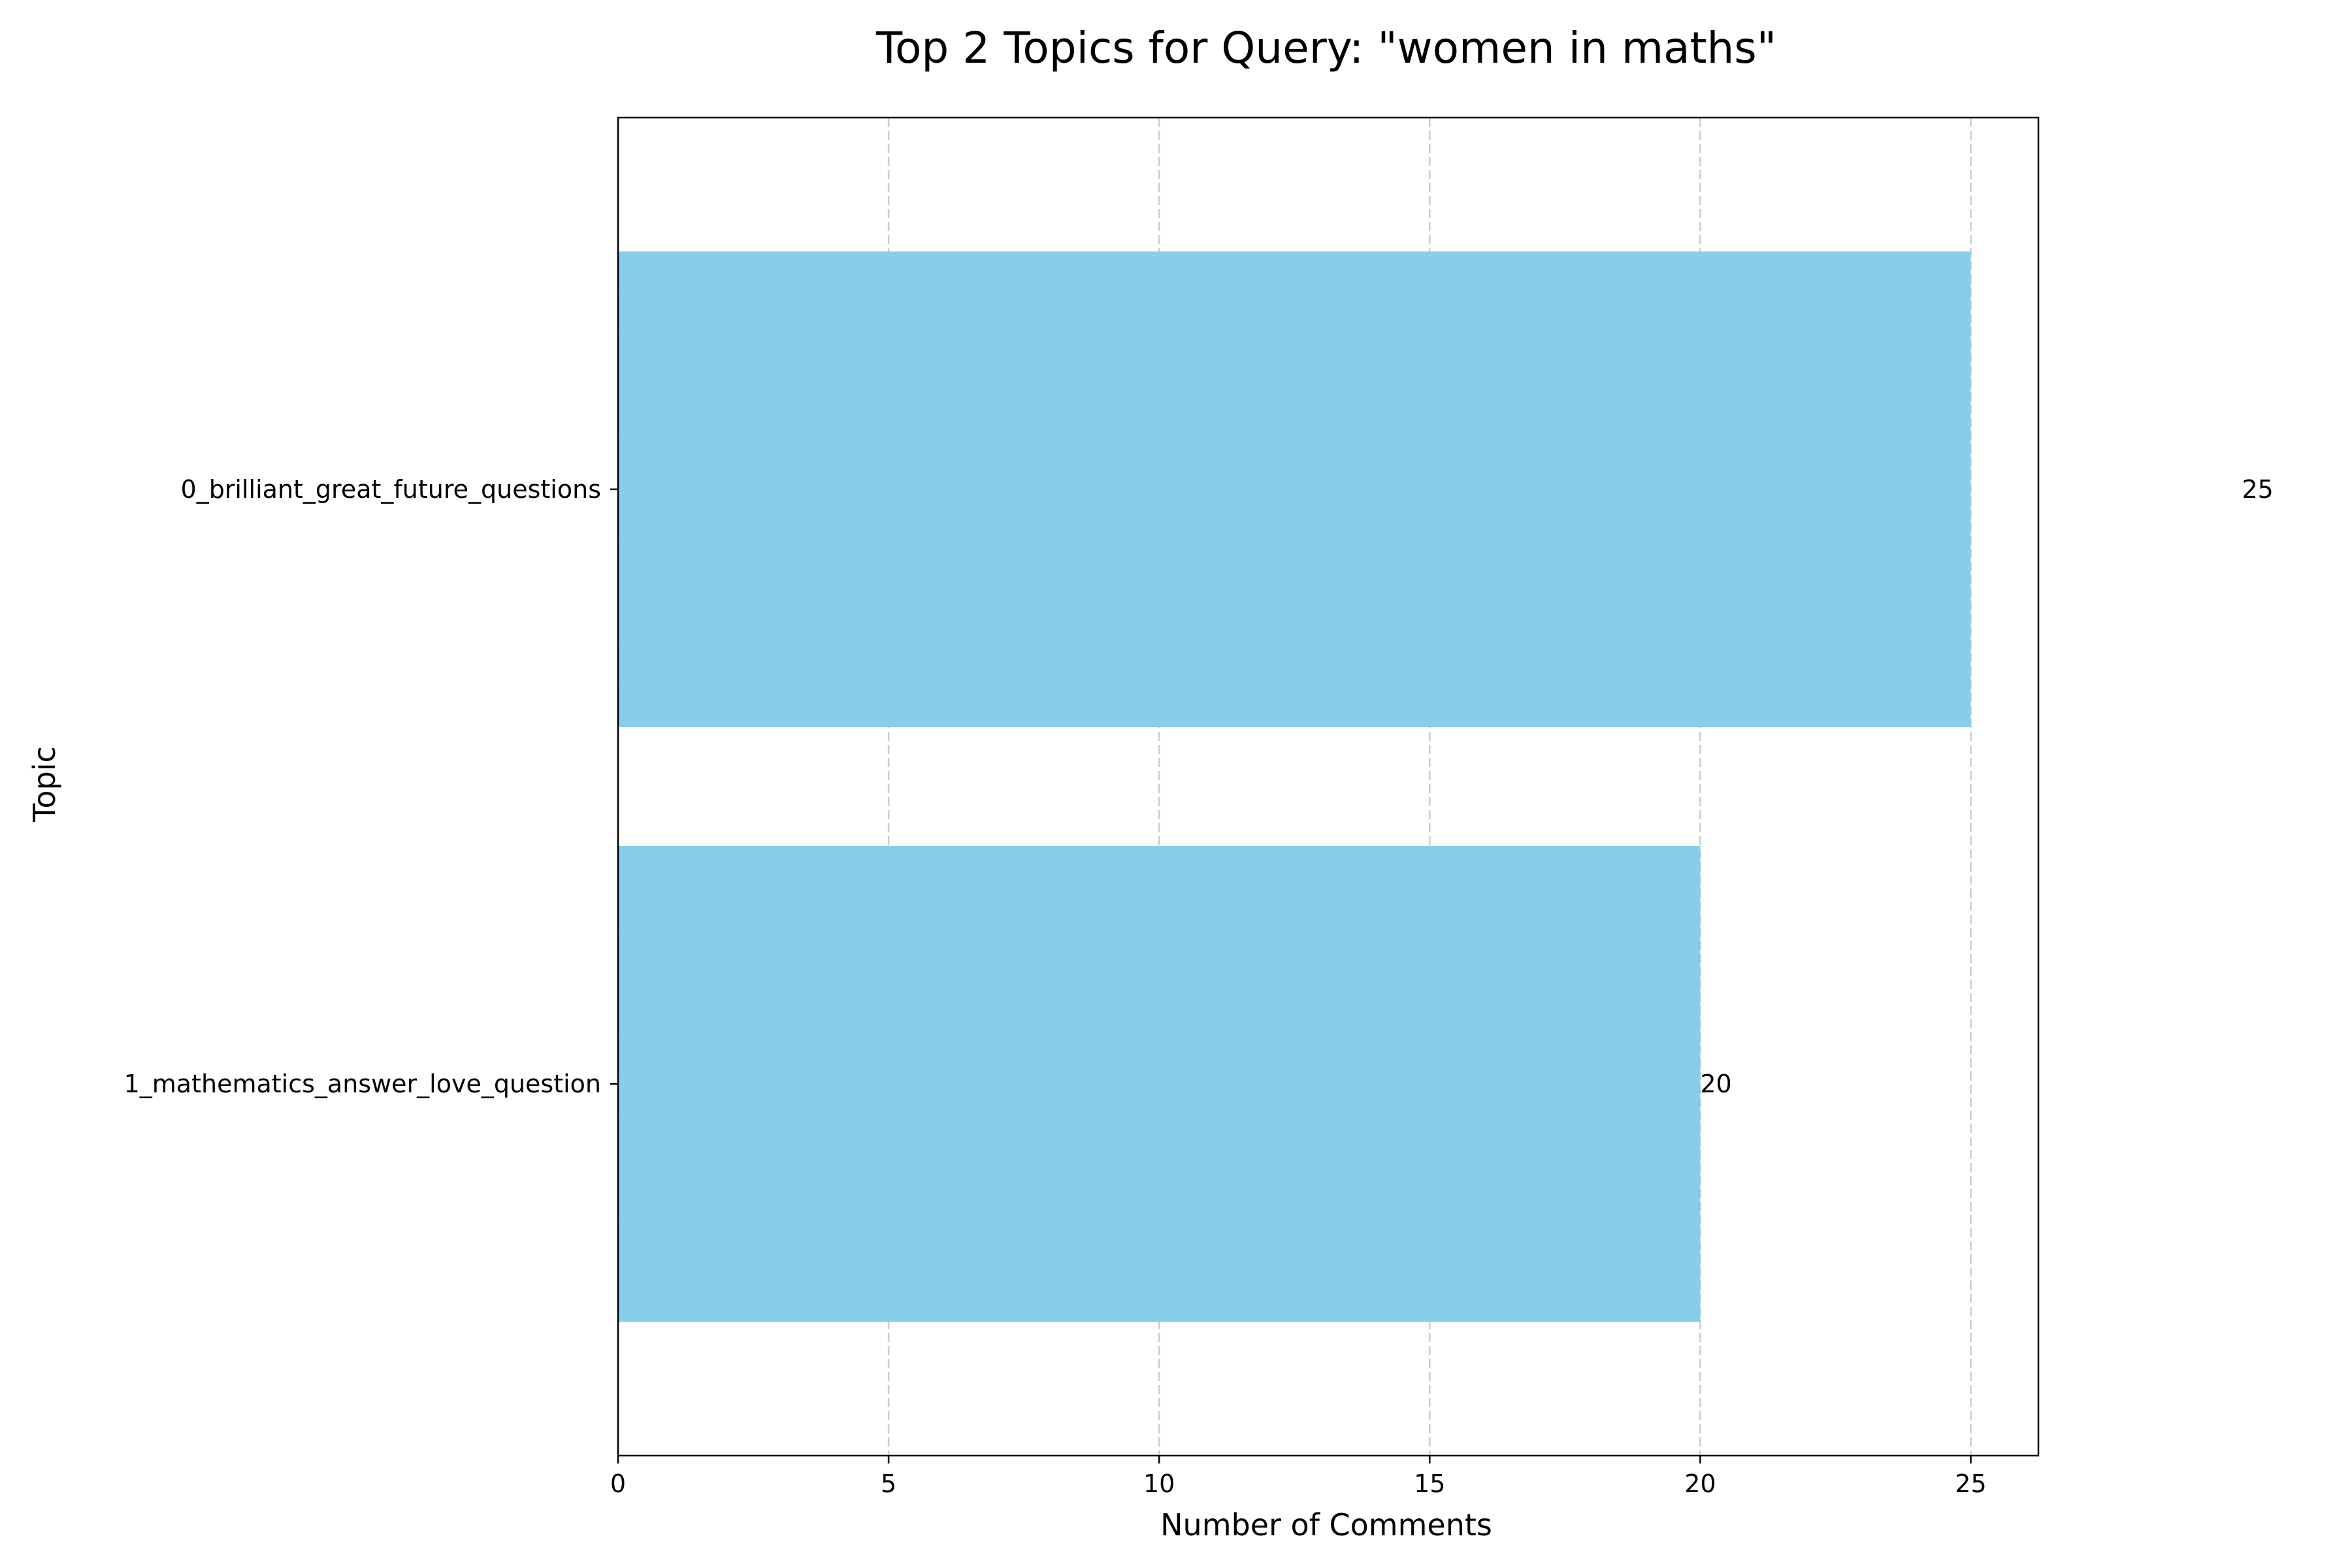 The width and height of the screenshot is (2352, 1568). I want to click on data-label-1: 20, so click(1715, 1084).